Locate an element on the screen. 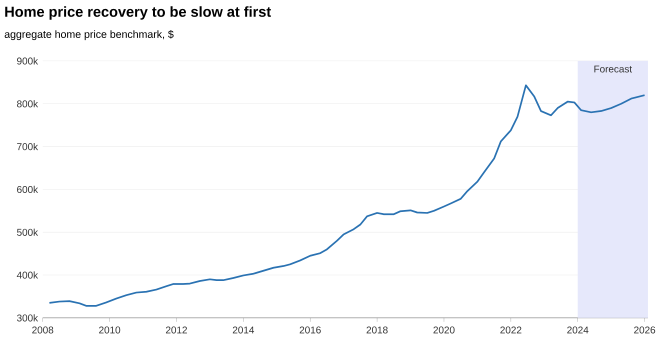  y-tick-label: 400k is located at coordinates (27, 275).